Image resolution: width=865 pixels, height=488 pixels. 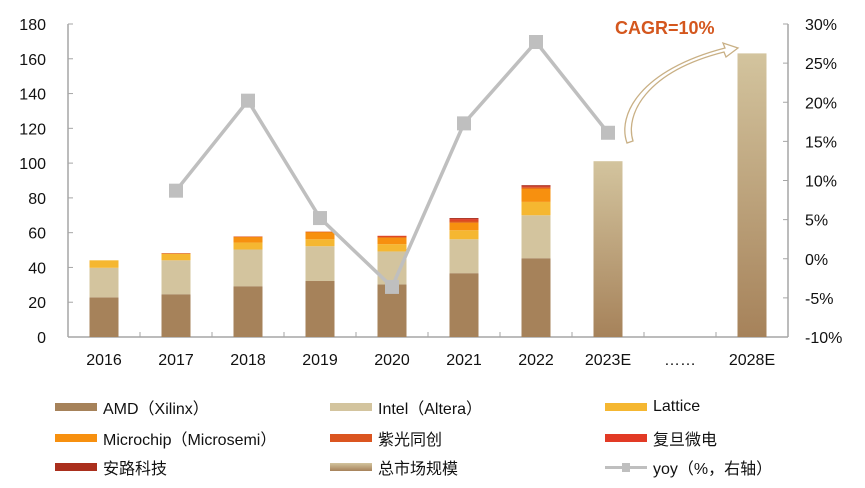 I want to click on right-axis-tick-label: 15%, so click(x=821, y=142).